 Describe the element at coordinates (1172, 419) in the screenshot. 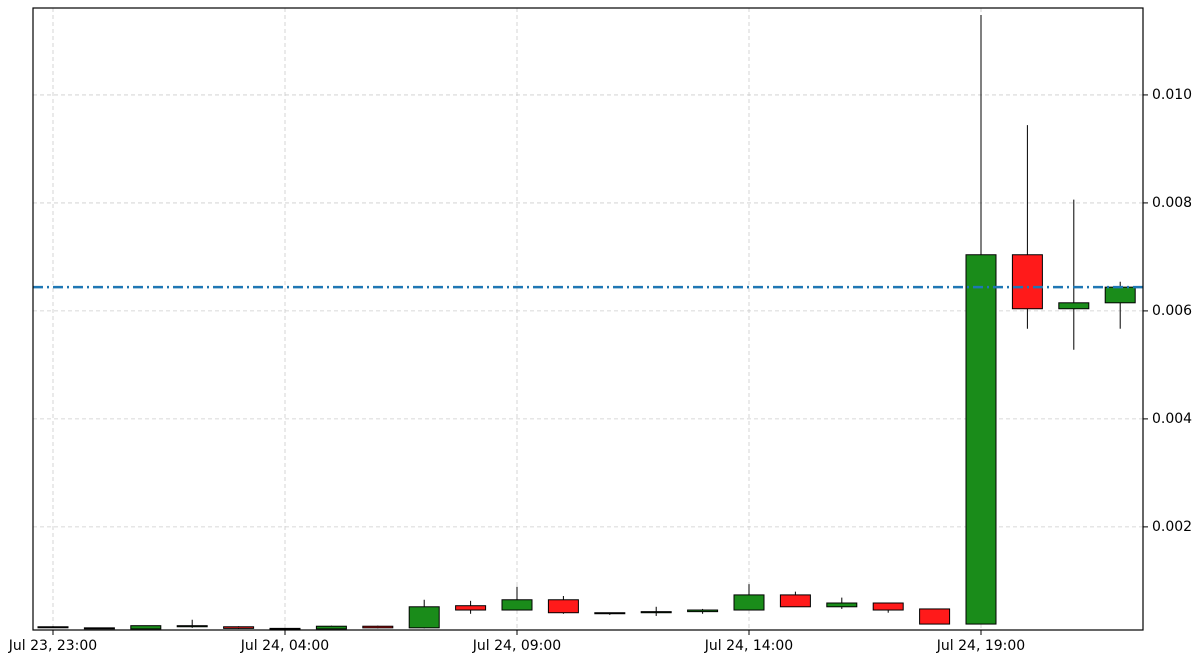

I see `y-tick-label: 0.004` at that location.